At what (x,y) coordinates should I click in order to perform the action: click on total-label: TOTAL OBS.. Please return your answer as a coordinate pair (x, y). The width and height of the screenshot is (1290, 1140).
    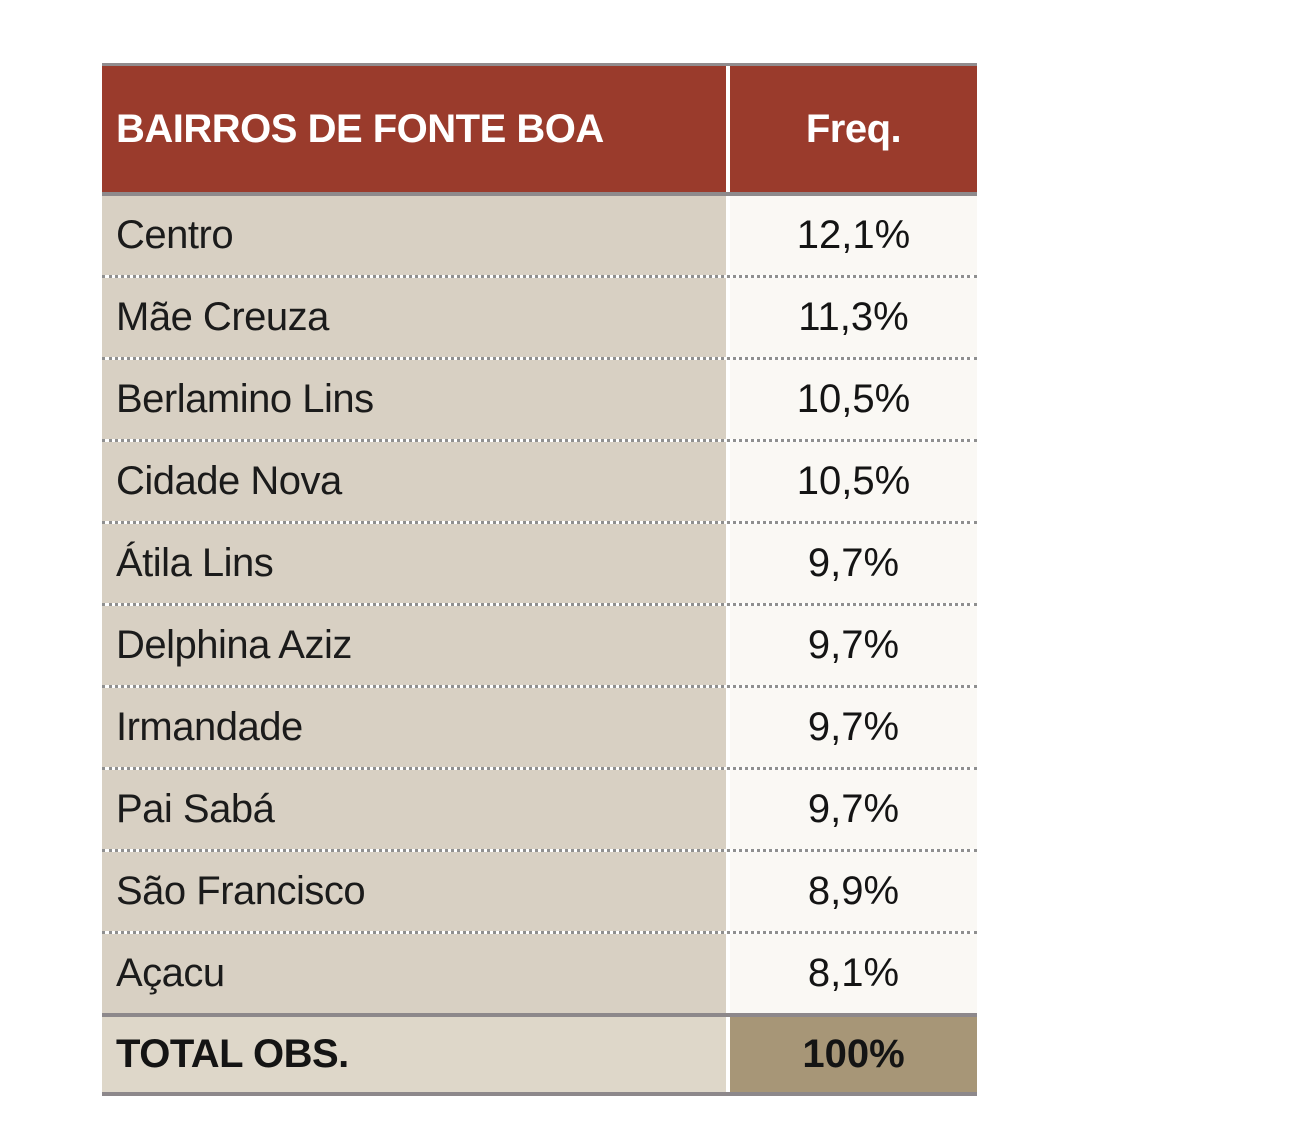
    Looking at the image, I should click on (414, 1054).